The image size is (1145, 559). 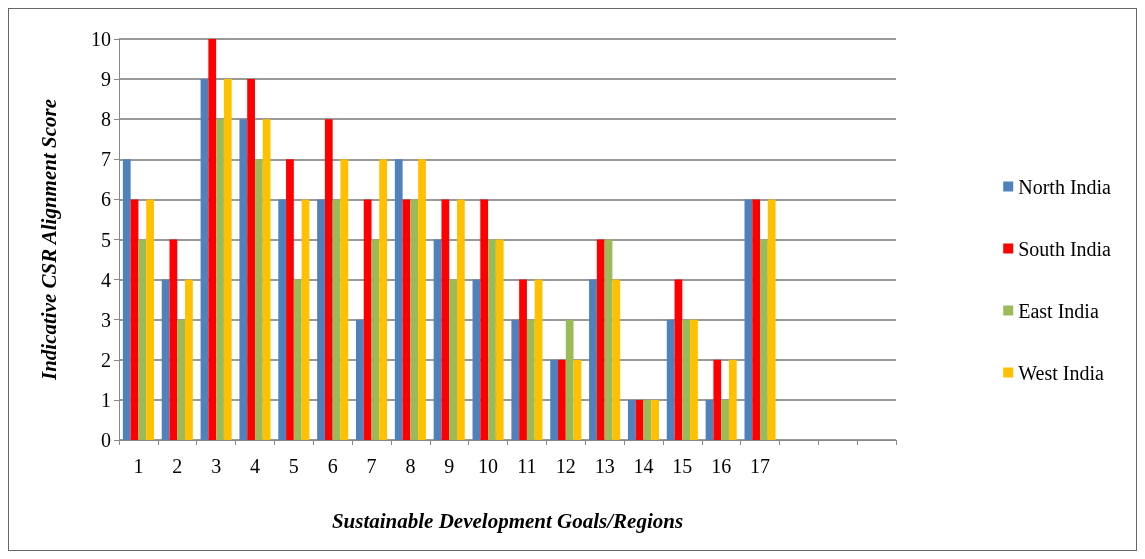 I want to click on x-tick-label: 12, so click(x=565, y=466).